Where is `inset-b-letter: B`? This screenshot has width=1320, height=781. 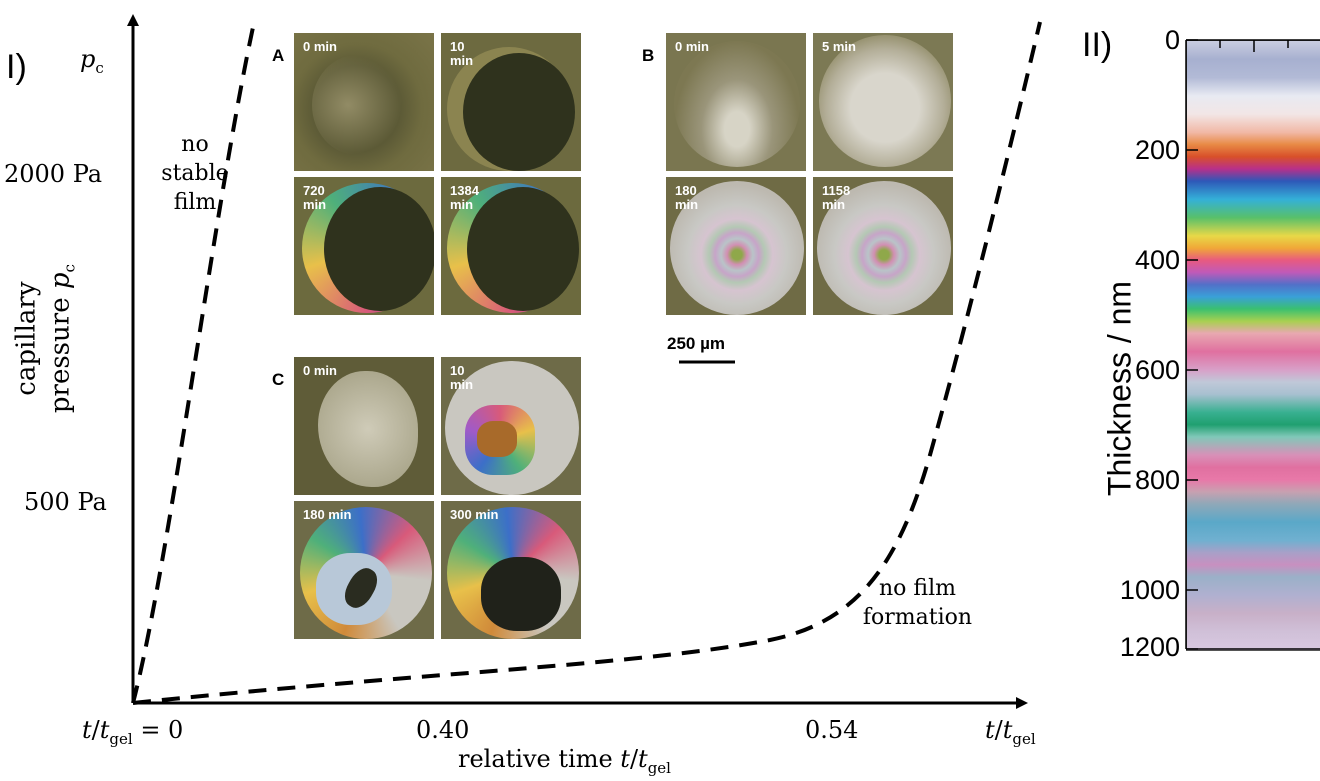 inset-b-letter: B is located at coordinates (648, 55).